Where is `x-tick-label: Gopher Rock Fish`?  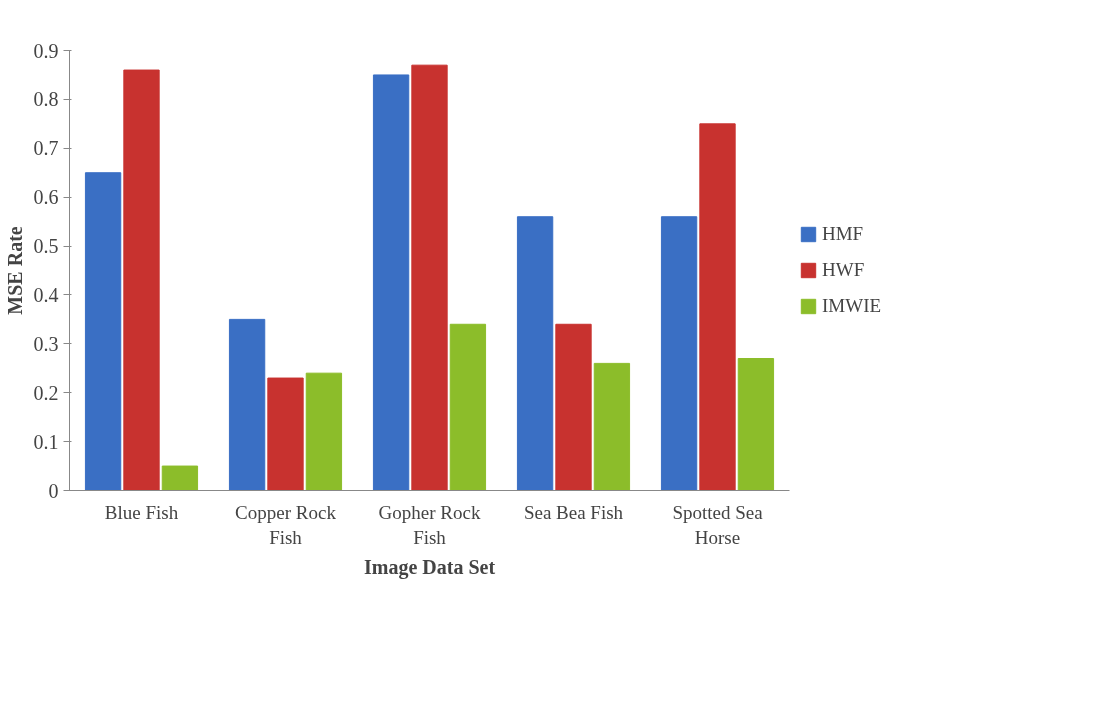 x-tick-label: Gopher Rock Fish is located at coordinates (429, 524).